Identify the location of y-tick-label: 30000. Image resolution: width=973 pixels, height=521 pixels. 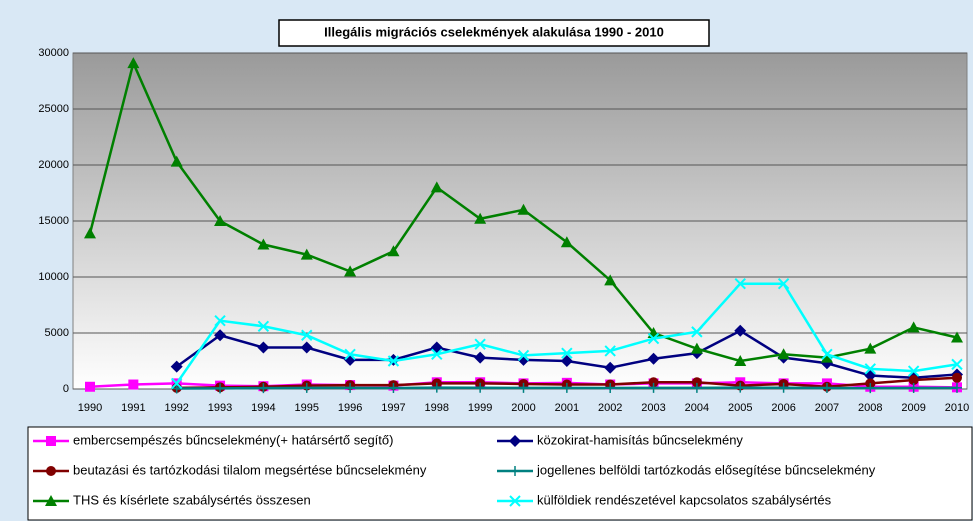
(53, 53).